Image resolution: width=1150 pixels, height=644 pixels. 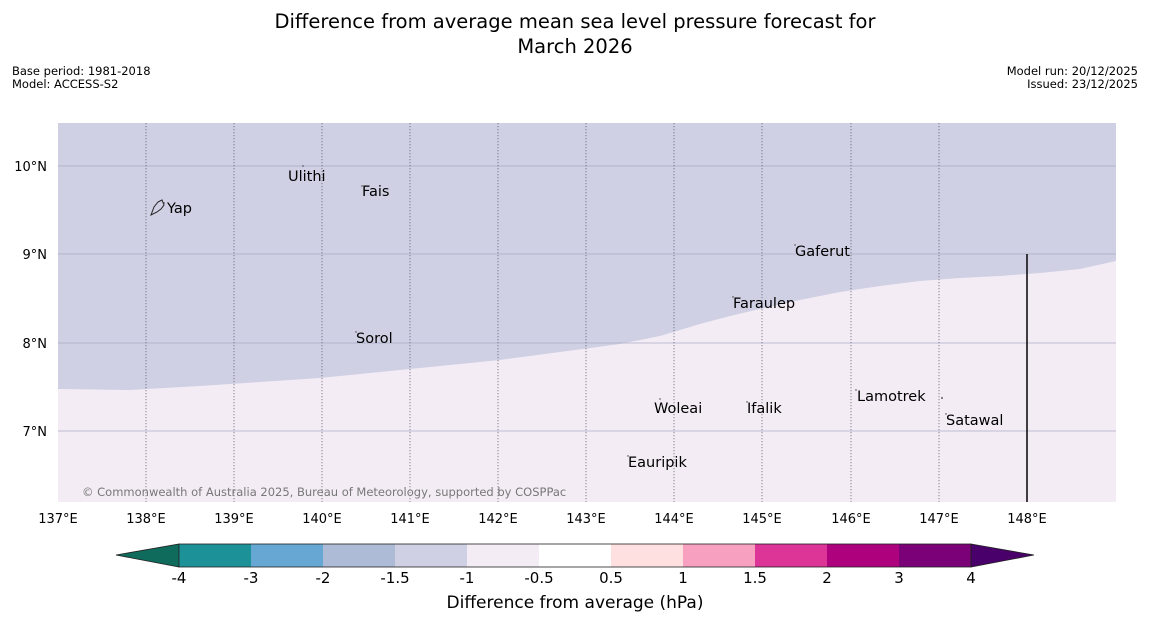 I want to click on base-period: Base period: 1981-2018, so click(x=81, y=71).